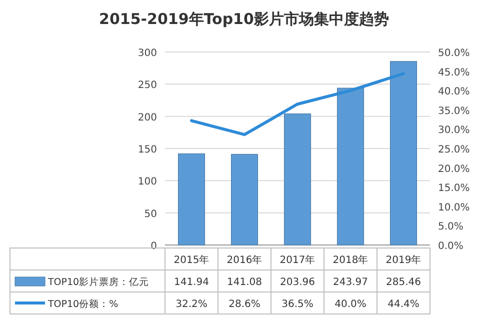 The image size is (488, 324). I want to click on y-tick-label: 300, so click(147, 53).